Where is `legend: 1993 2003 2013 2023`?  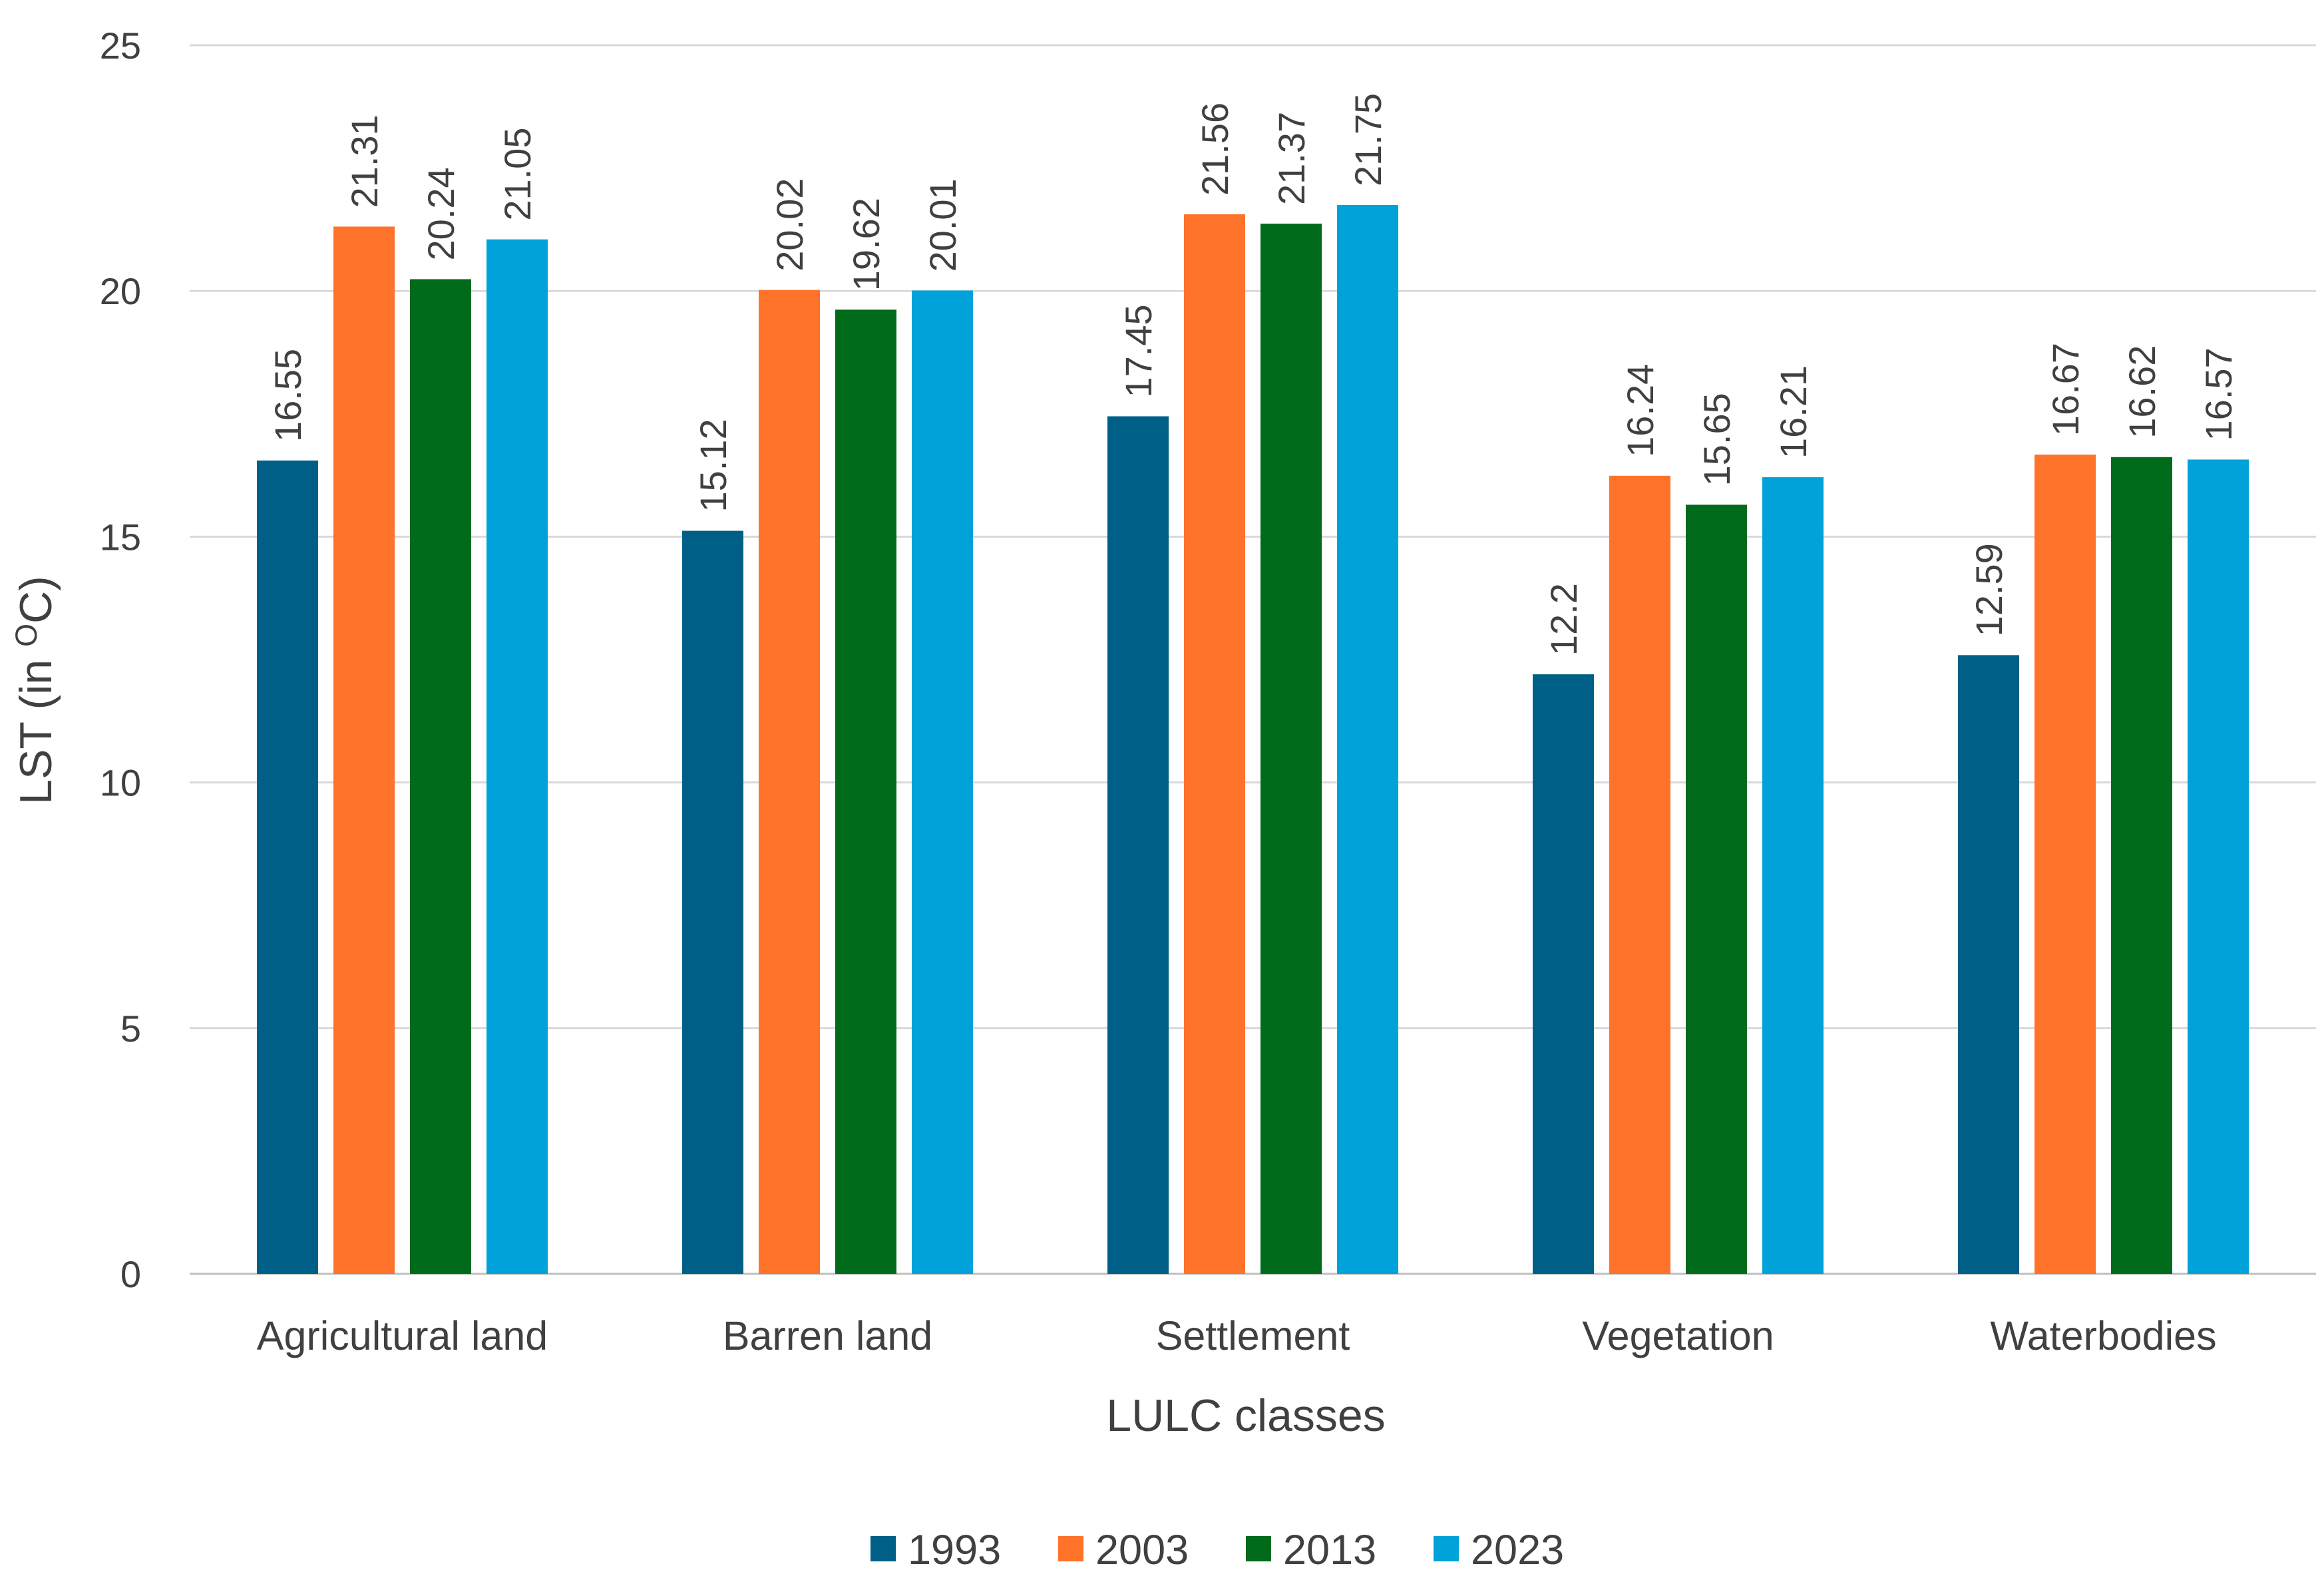 legend: 1993 2003 2013 2023 is located at coordinates (1217, 1550).